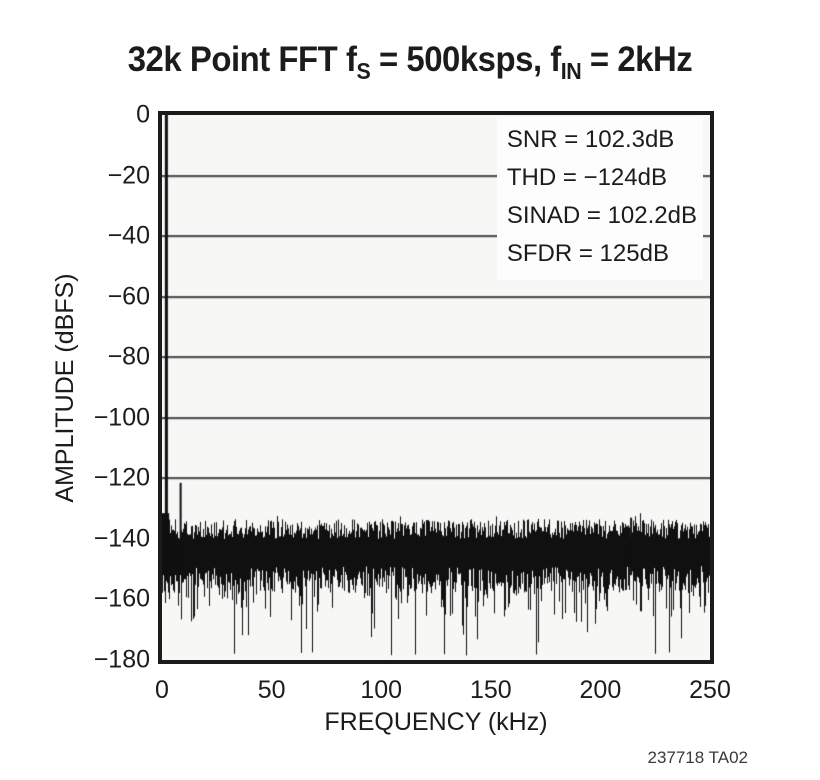 The image size is (820, 780). Describe the element at coordinates (121, 417) in the screenshot. I see `y-tick-label: −100` at that location.